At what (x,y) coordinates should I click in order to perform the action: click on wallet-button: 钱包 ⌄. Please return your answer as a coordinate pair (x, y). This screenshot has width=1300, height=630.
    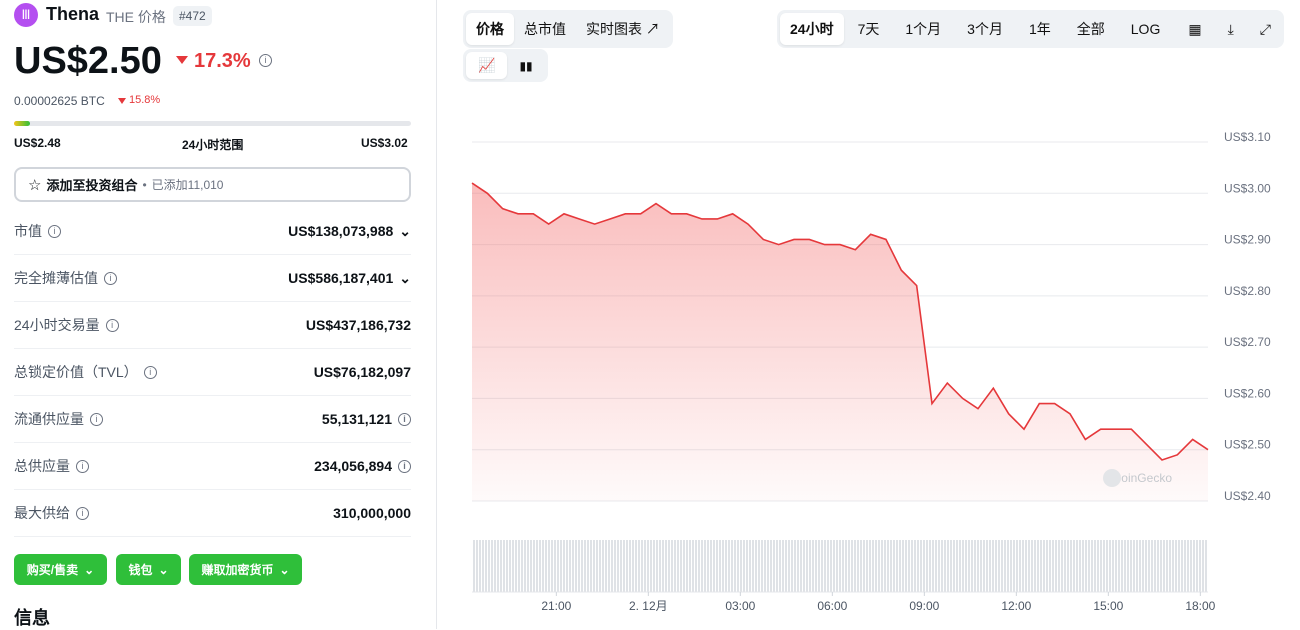
    Looking at the image, I should click on (148, 569).